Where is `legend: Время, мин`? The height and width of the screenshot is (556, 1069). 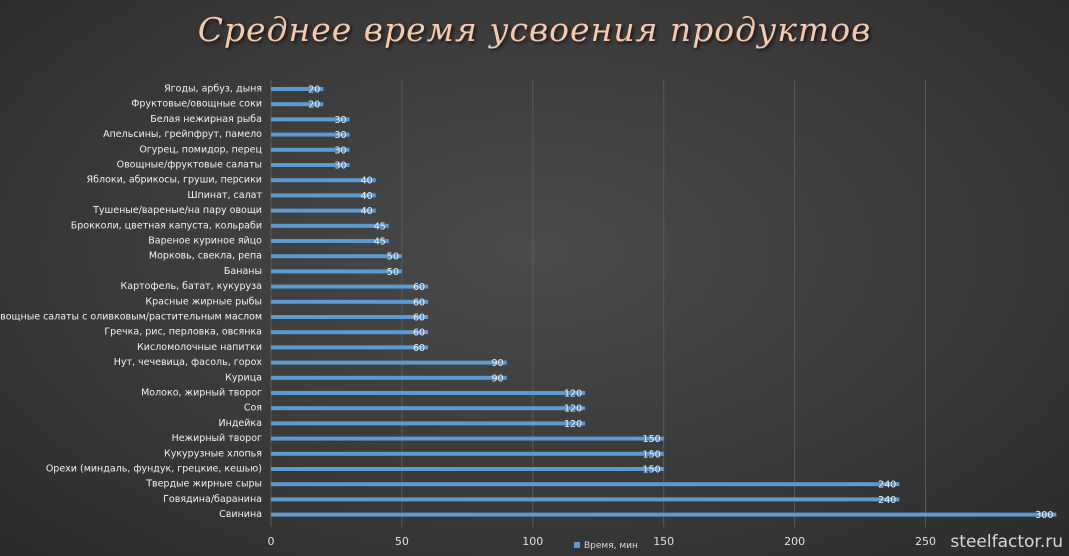 legend: Время, мин is located at coordinates (606, 546).